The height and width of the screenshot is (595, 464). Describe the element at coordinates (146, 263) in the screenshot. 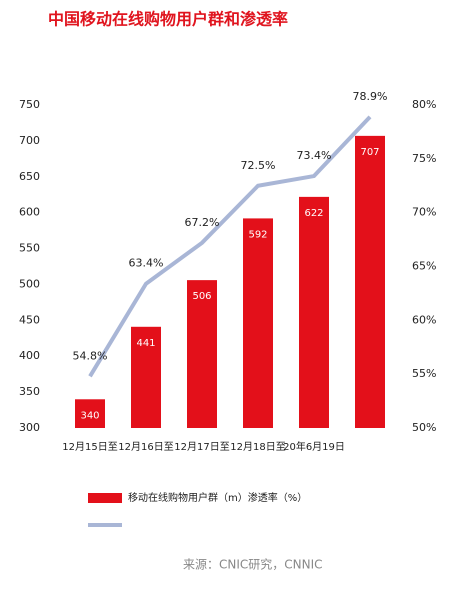

I see `line-value-label: 63.4%` at that location.